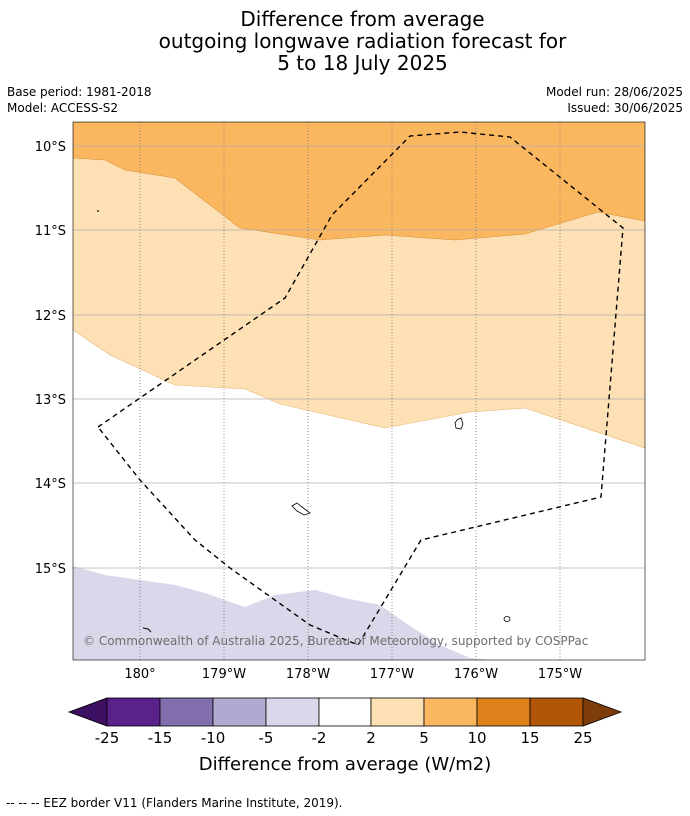 The width and height of the screenshot is (690, 816). I want to click on lat-label-10s: 10°S, so click(50, 147).